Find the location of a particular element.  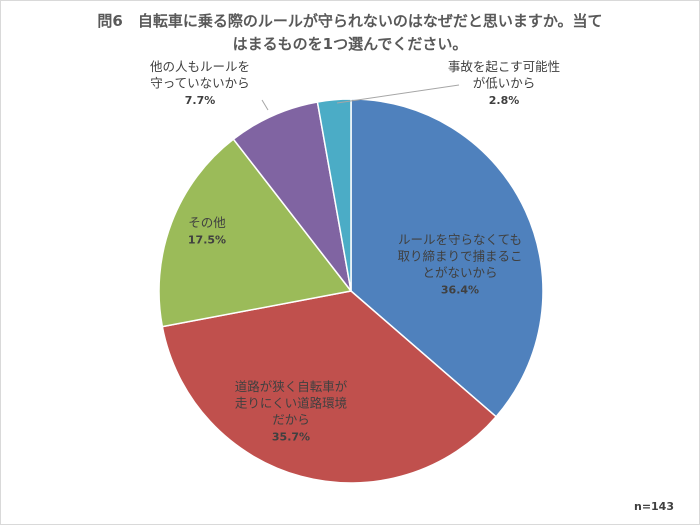

slice-label-text: 取り締まりで捕まるこ is located at coordinates (459, 256).